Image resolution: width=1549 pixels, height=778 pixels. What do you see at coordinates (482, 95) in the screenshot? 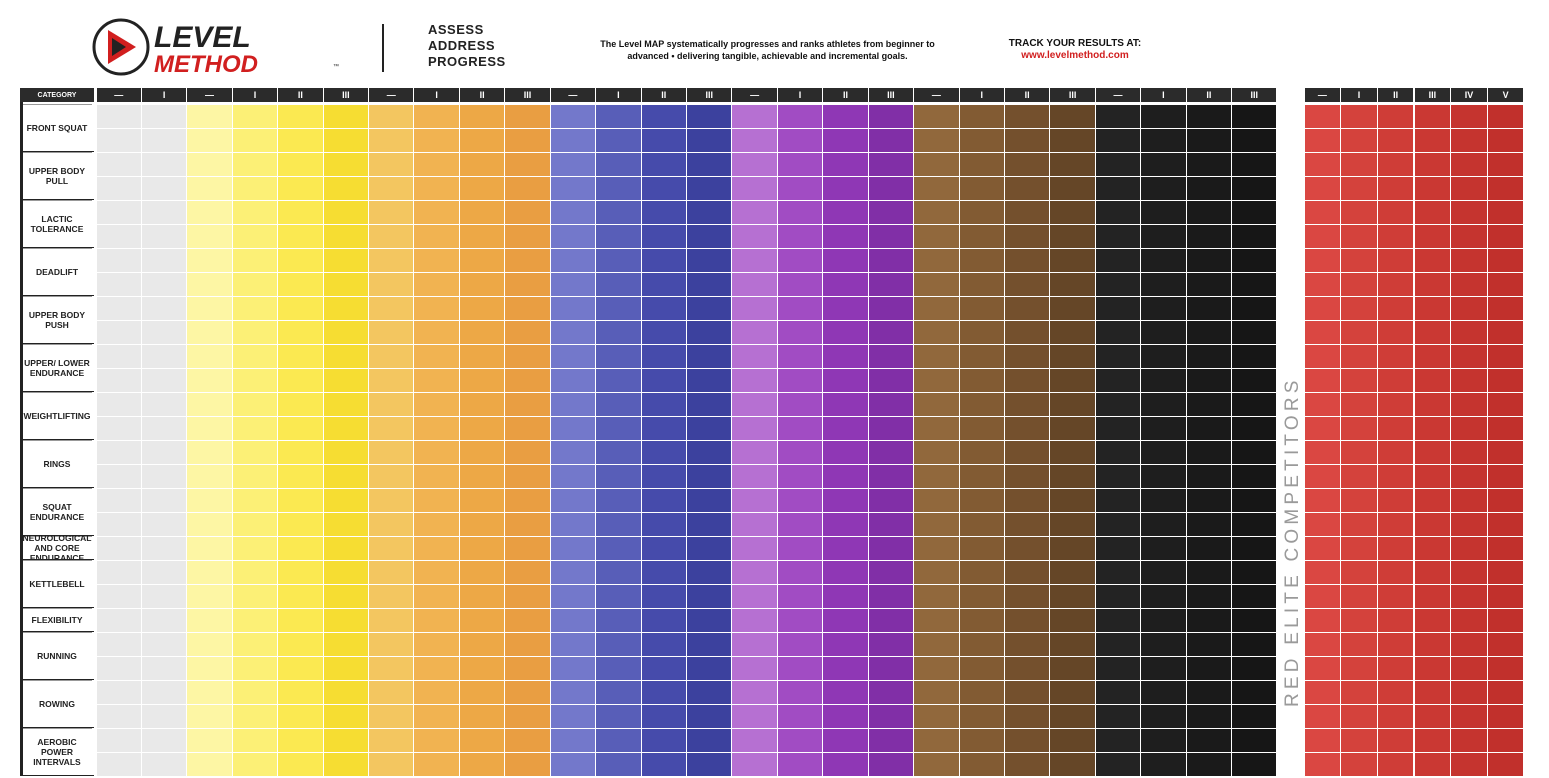
I see `level-header-8: II` at bounding box center [482, 95].